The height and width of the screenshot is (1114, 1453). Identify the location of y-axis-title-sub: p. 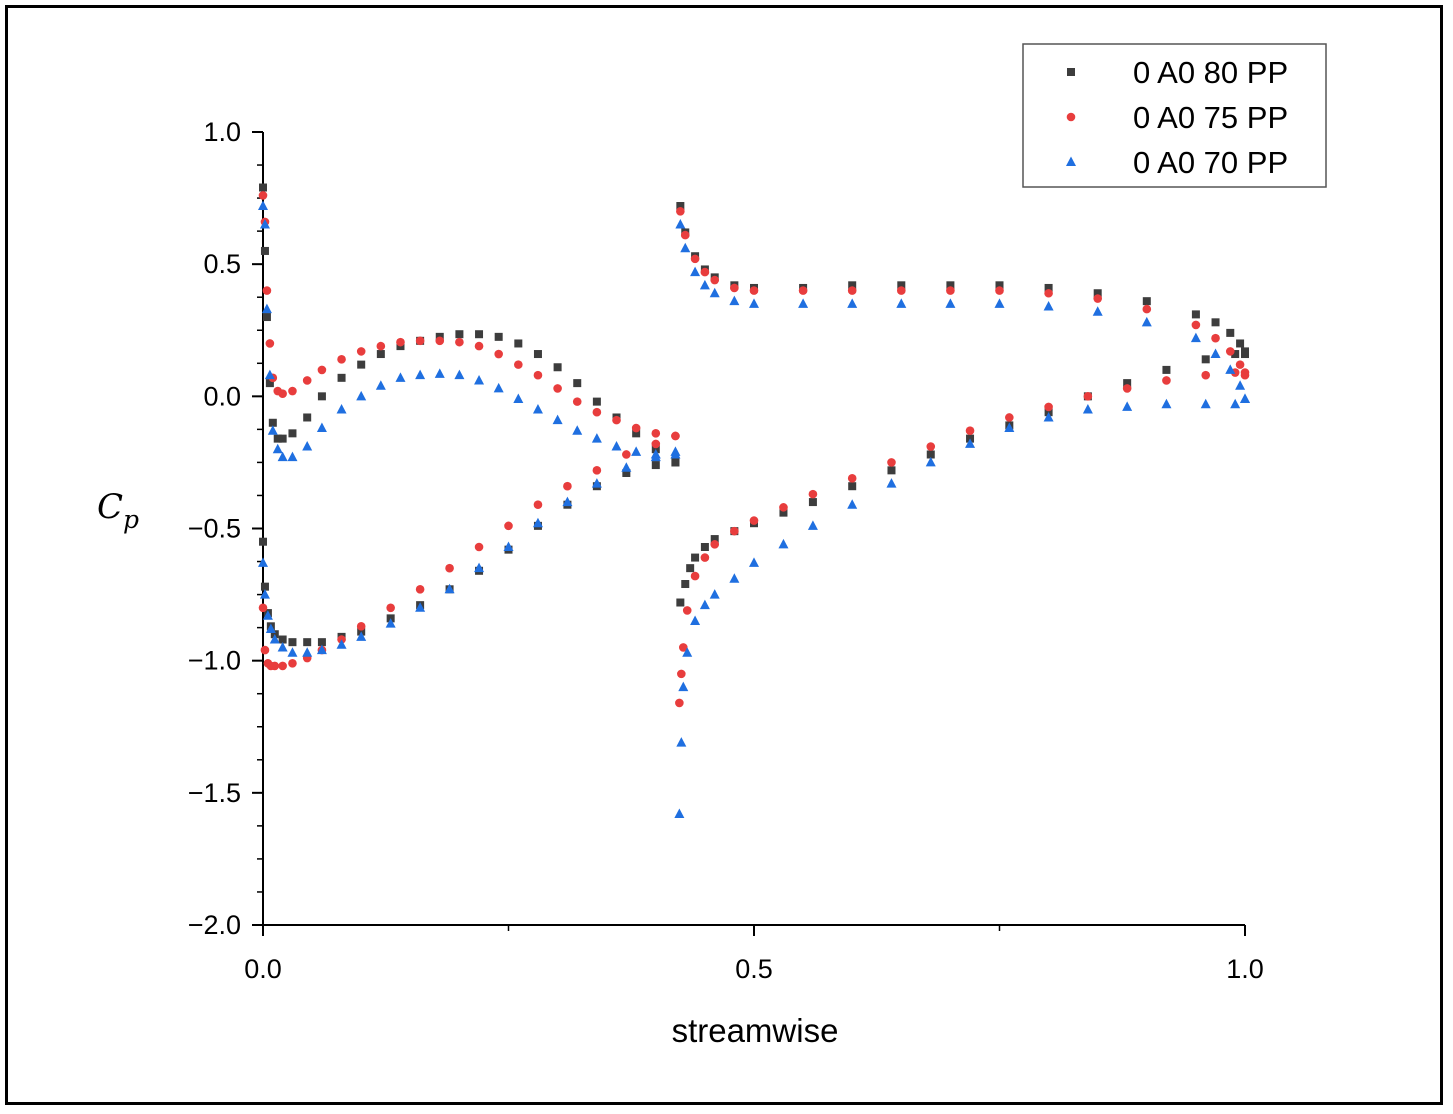
(131, 519).